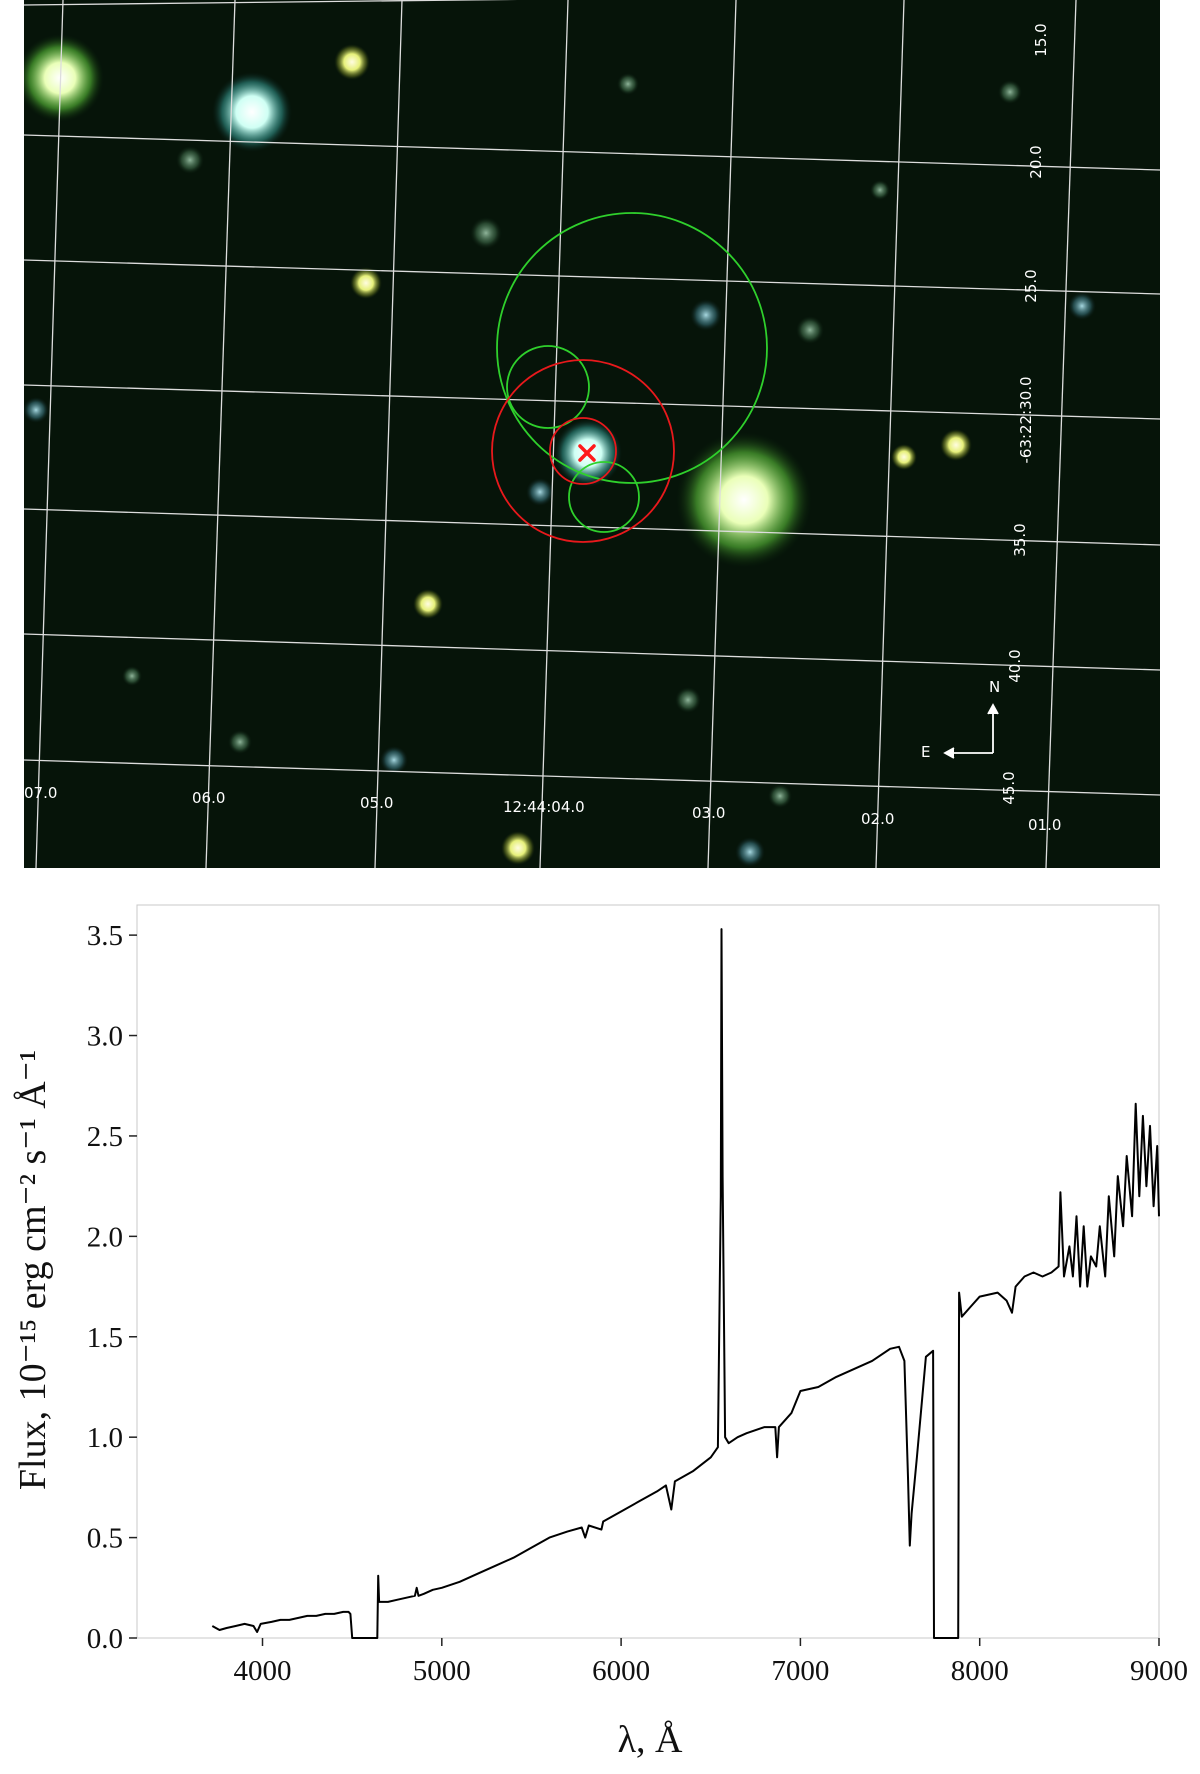  I want to click on compass-arrowhead-east, so click(949, 753).